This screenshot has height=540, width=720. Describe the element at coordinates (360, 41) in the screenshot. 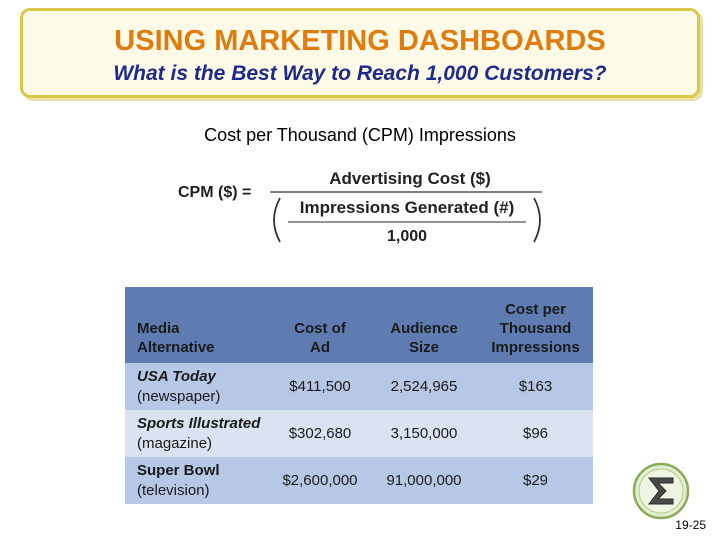

I see `slide-title: USING MARKETING DASHBOARDS` at that location.